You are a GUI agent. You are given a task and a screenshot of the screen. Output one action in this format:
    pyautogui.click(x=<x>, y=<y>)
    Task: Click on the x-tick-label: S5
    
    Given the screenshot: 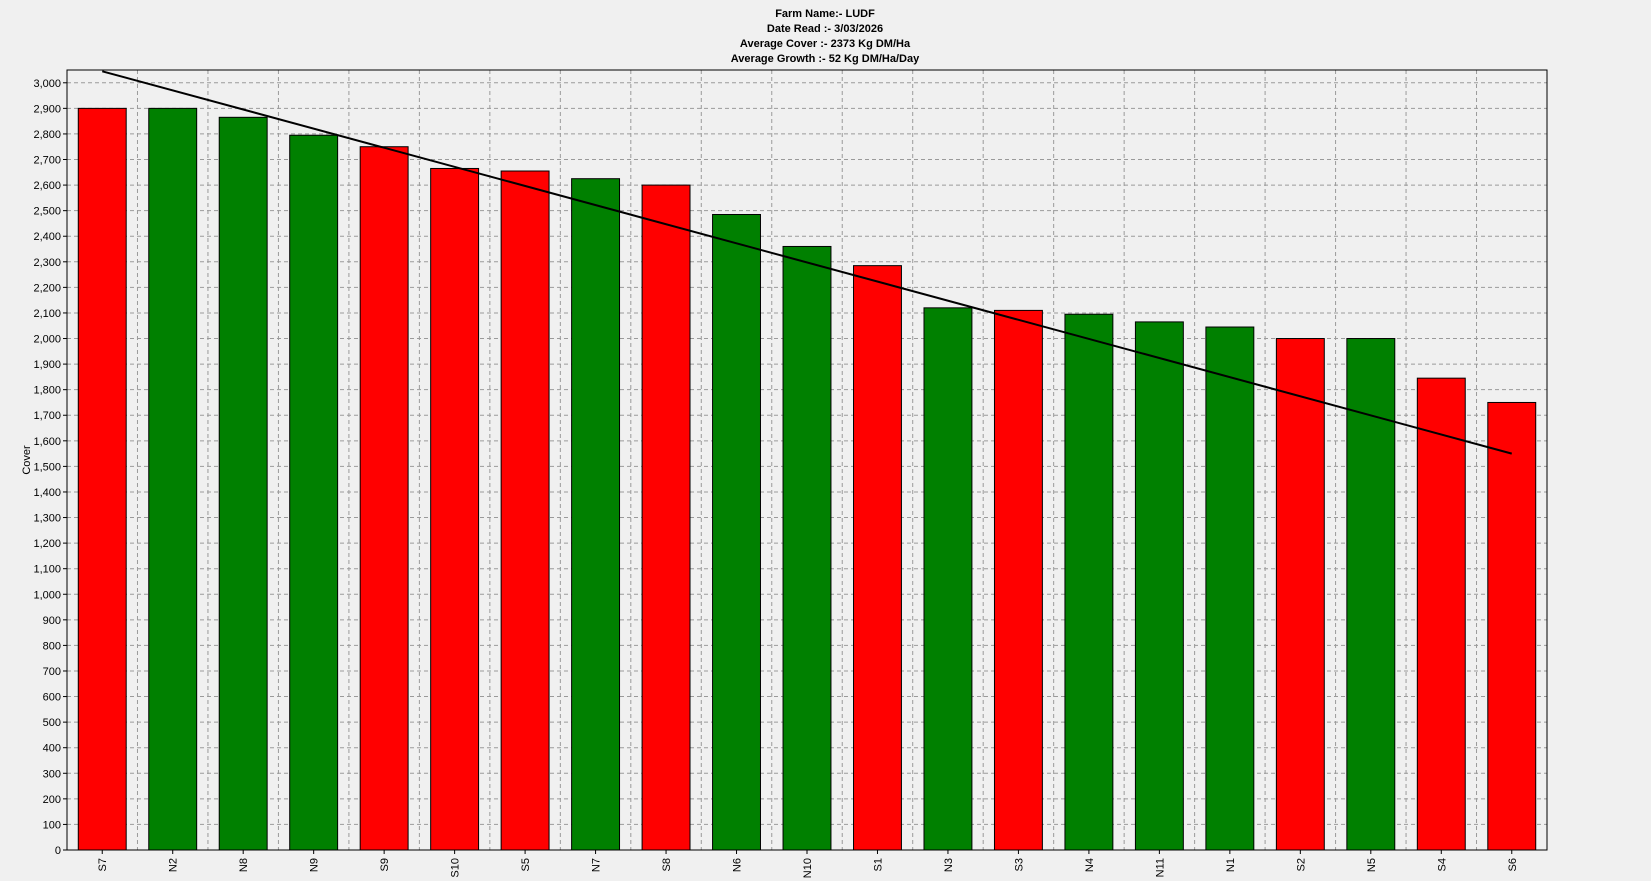 What is the action you would take?
    pyautogui.click(x=526, y=864)
    